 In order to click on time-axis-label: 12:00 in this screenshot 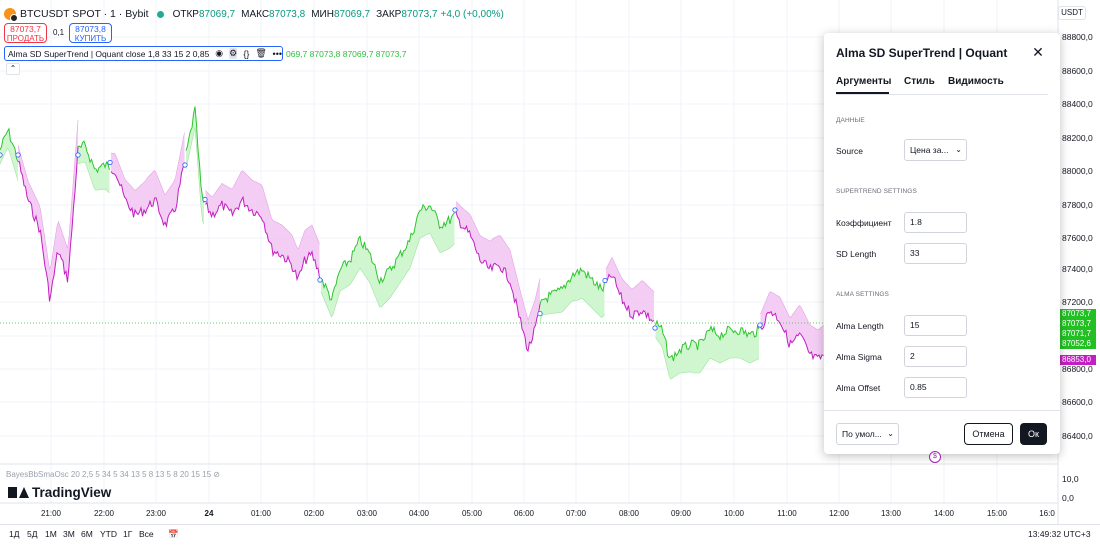, I will do `click(839, 513)`.